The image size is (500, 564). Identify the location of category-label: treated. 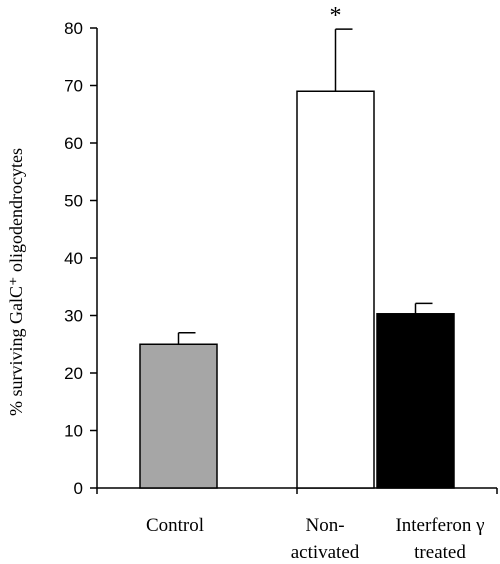
(440, 552).